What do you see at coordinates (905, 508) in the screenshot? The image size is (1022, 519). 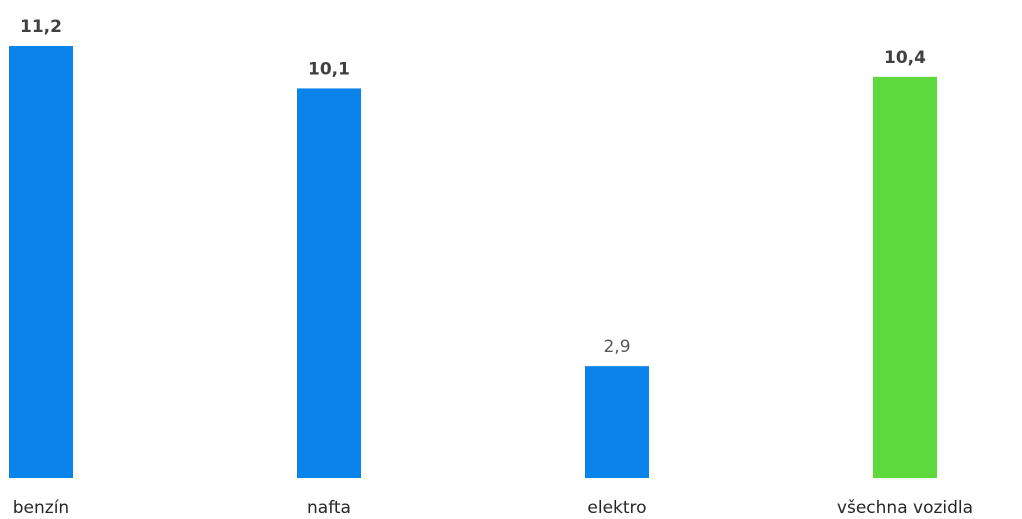 I see `category-label-3: všechna vozidla` at bounding box center [905, 508].